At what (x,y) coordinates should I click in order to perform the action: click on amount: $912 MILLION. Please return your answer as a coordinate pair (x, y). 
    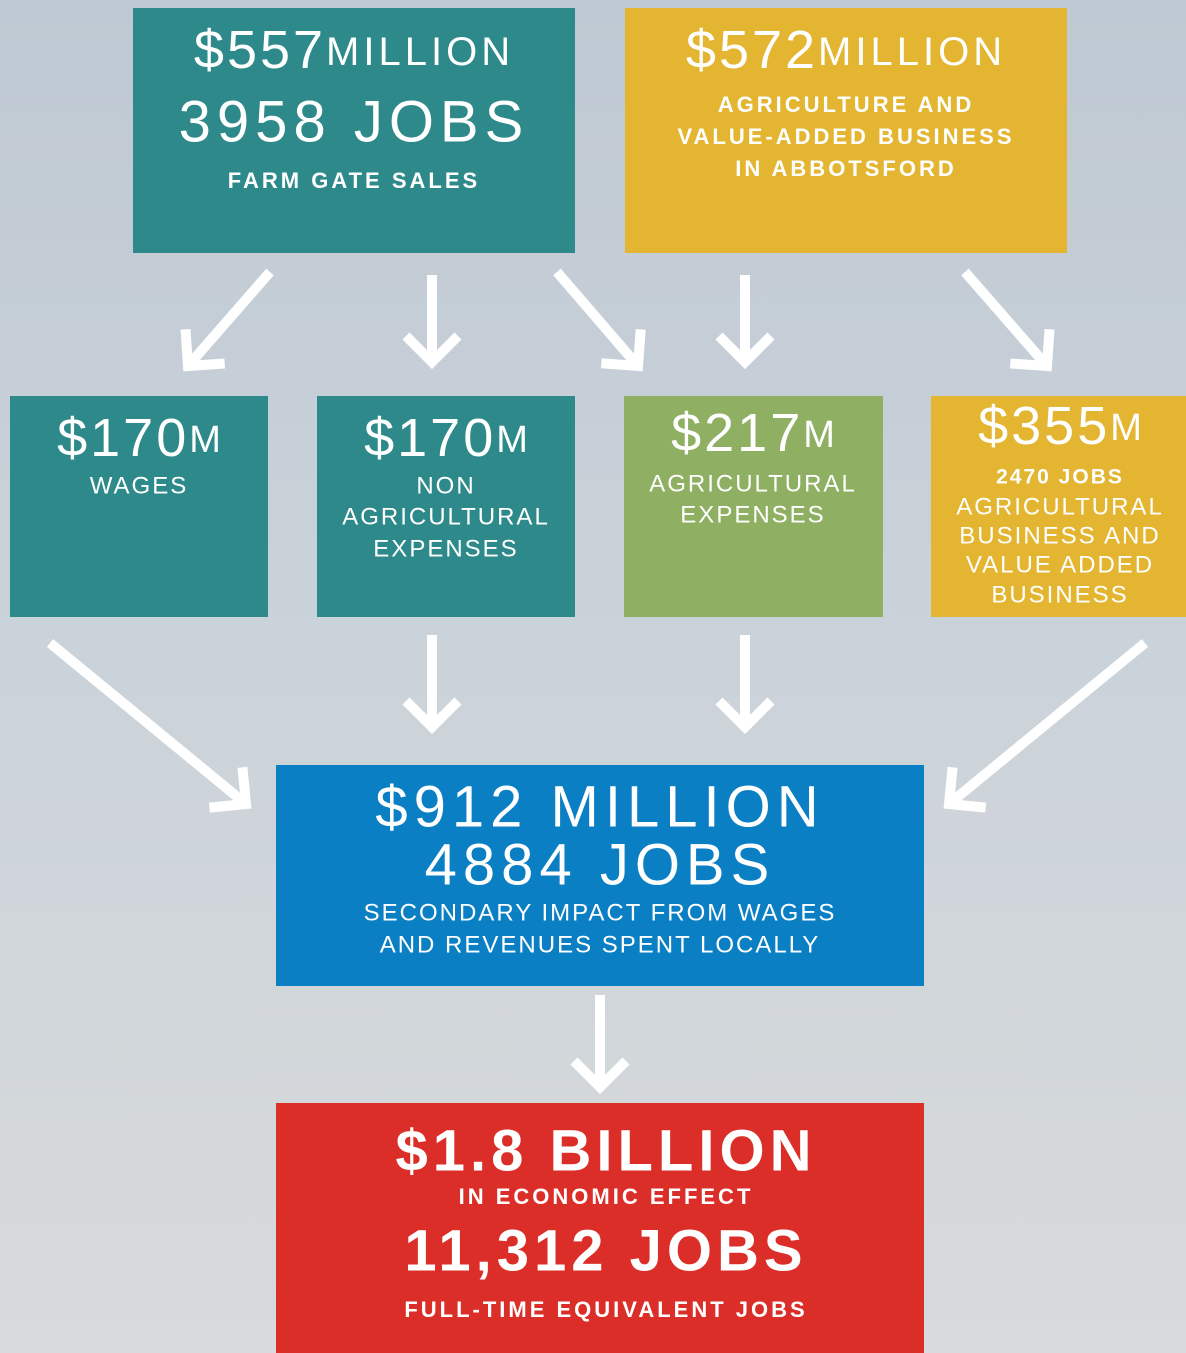
    Looking at the image, I should click on (599, 806).